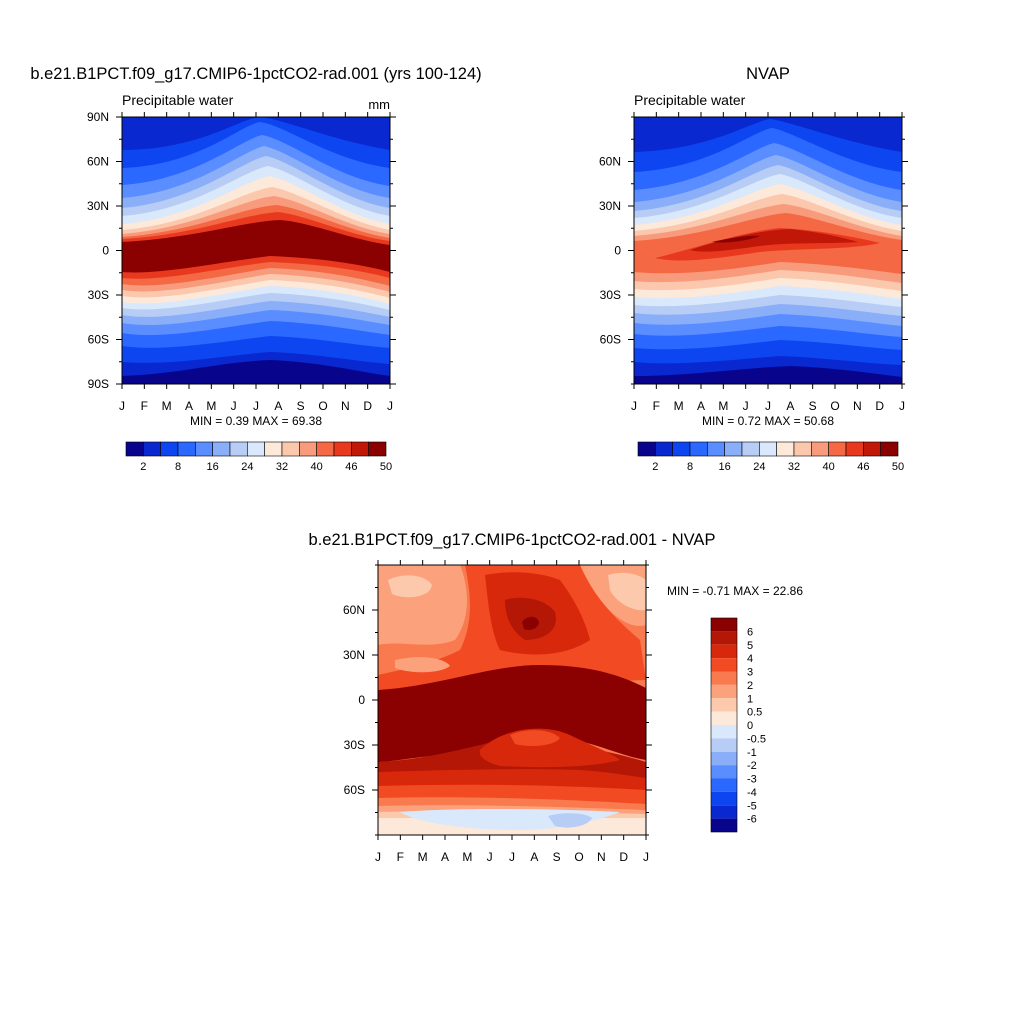  I want to click on panel-nvap-stats: MIN = 0.72 MAX = 50.68, so click(768, 421).